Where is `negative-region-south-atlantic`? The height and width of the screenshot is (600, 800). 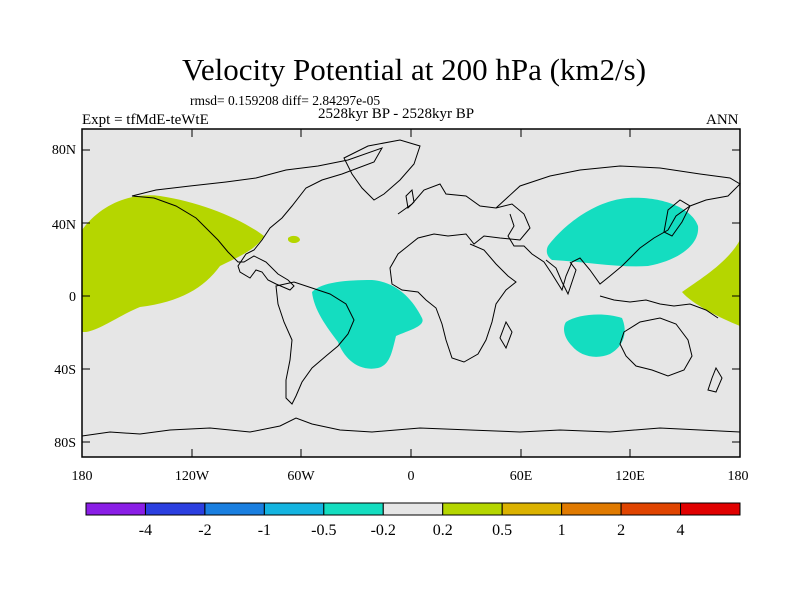 negative-region-south-atlantic is located at coordinates (367, 324).